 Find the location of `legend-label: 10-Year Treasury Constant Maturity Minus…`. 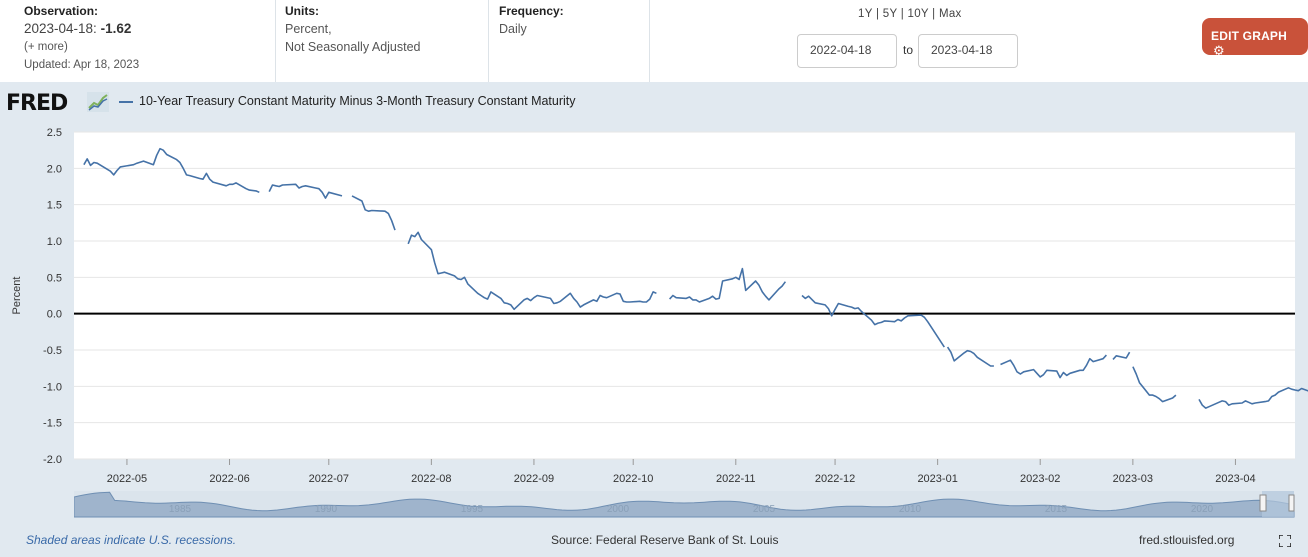

legend-label: 10-Year Treasury Constant Maturity Minus… is located at coordinates (357, 101).